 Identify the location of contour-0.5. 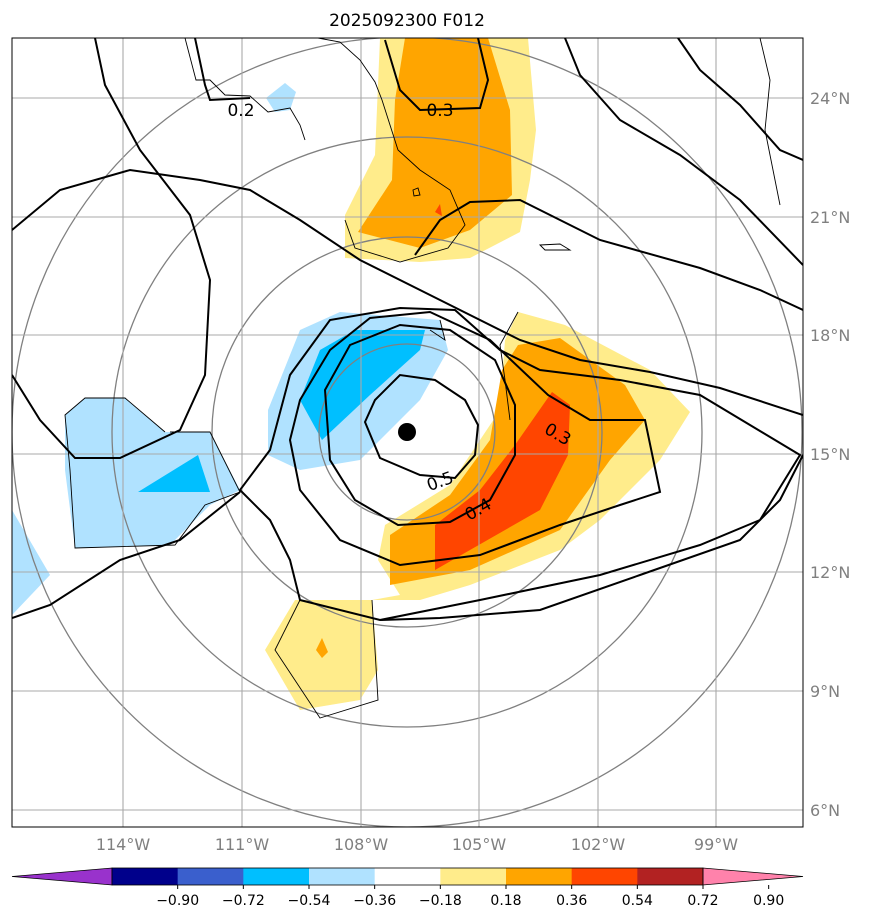
(421, 426).